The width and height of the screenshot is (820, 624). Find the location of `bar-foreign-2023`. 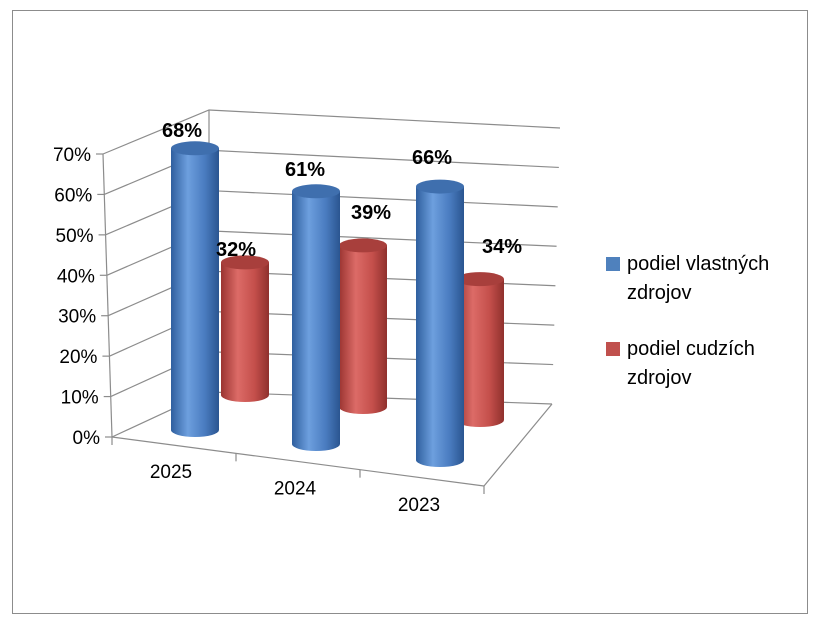

bar-foreign-2023 is located at coordinates (480, 349).